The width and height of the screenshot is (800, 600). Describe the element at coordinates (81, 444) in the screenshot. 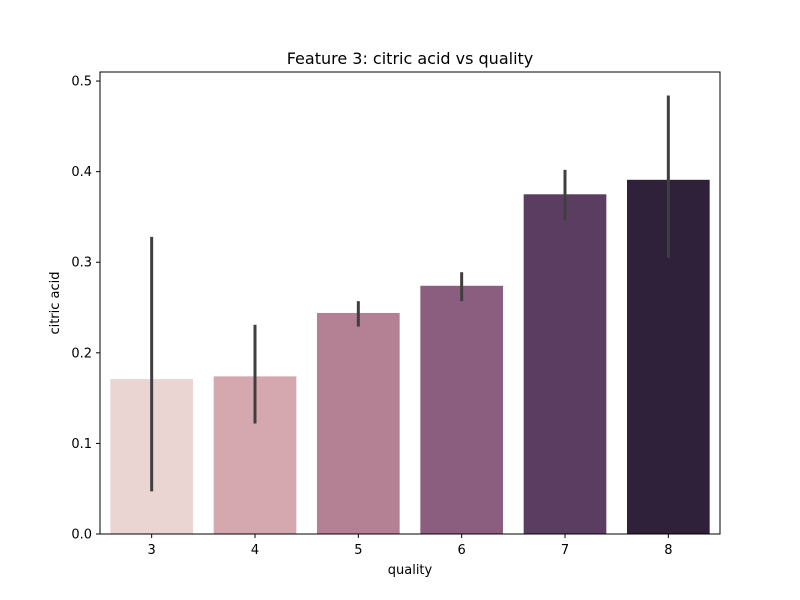

I see `y-tick-label: 0.1` at that location.